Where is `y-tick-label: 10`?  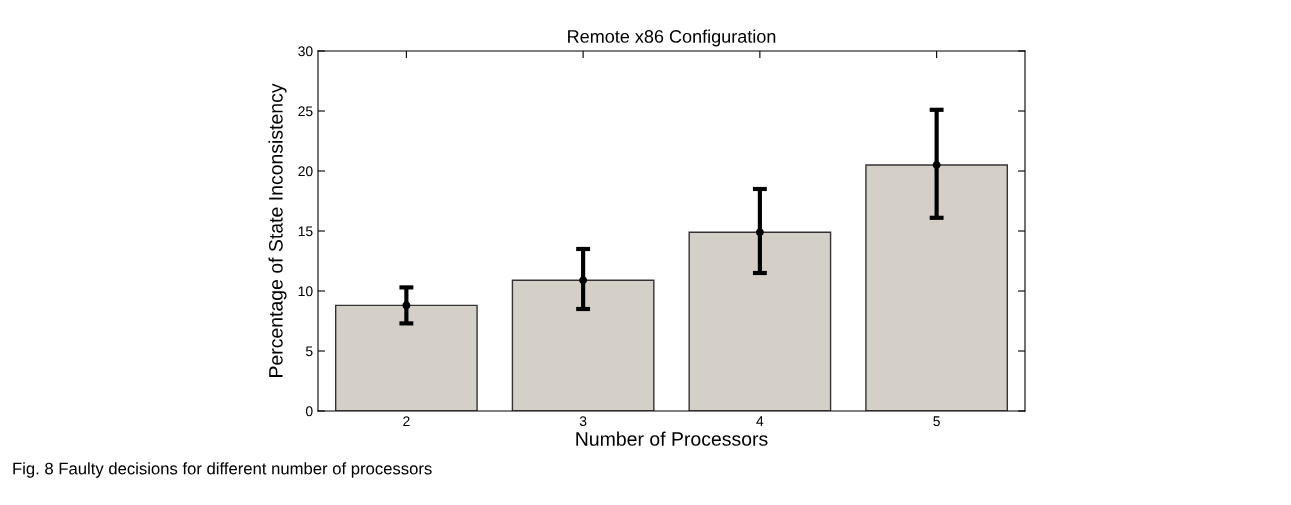 y-tick-label: 10 is located at coordinates (305, 291).